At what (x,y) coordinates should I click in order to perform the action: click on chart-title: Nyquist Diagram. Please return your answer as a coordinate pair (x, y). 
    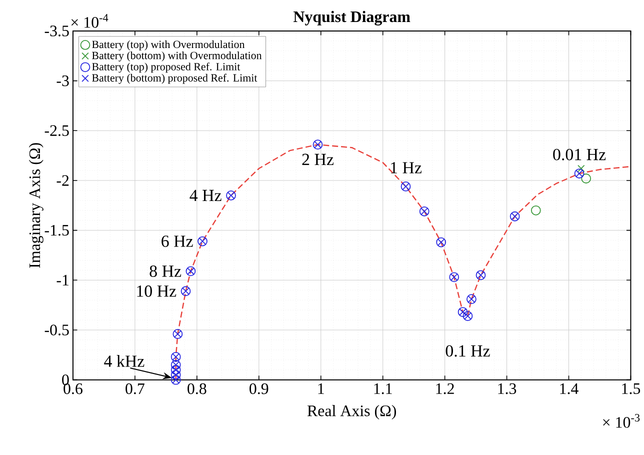
    Looking at the image, I should click on (352, 18).